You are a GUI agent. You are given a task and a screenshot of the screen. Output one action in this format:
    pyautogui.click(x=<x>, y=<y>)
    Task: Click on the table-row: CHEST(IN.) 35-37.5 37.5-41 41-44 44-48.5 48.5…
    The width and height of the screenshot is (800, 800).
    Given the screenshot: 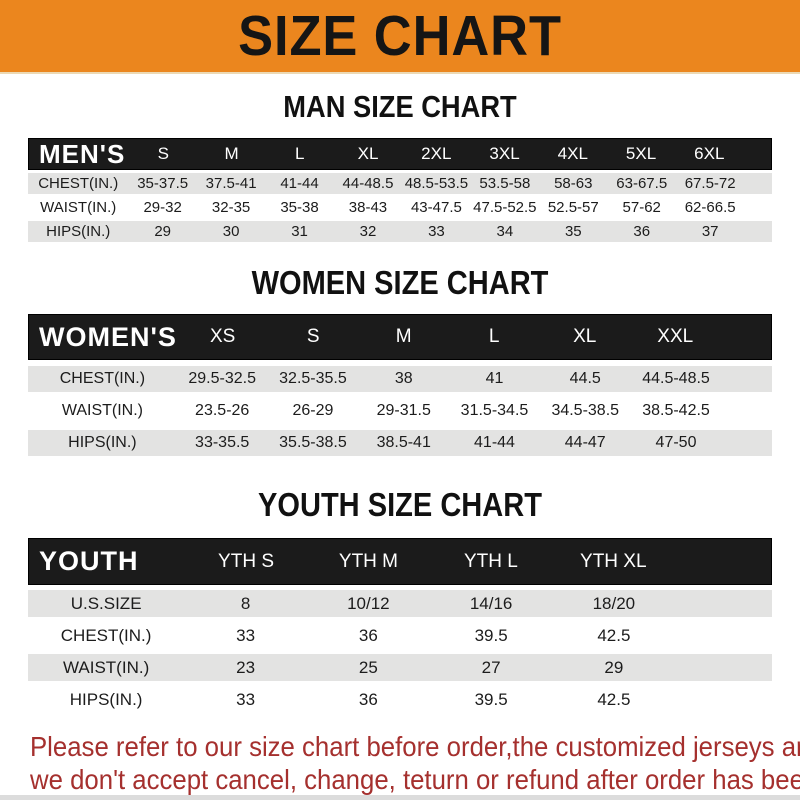 What is the action you would take?
    pyautogui.click(x=400, y=183)
    